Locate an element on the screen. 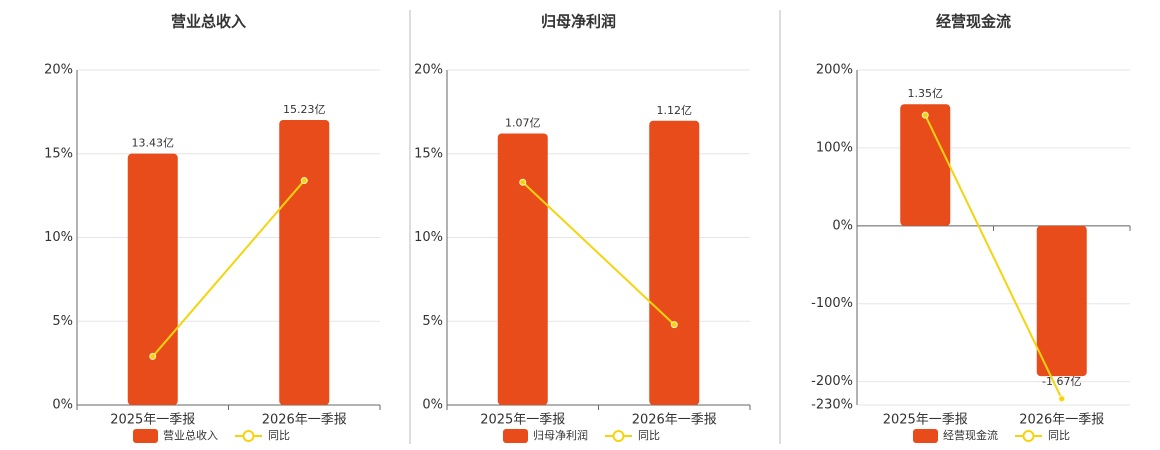 This screenshot has width=1160, height=450. chart-title: 归母净利润 is located at coordinates (578, 22).